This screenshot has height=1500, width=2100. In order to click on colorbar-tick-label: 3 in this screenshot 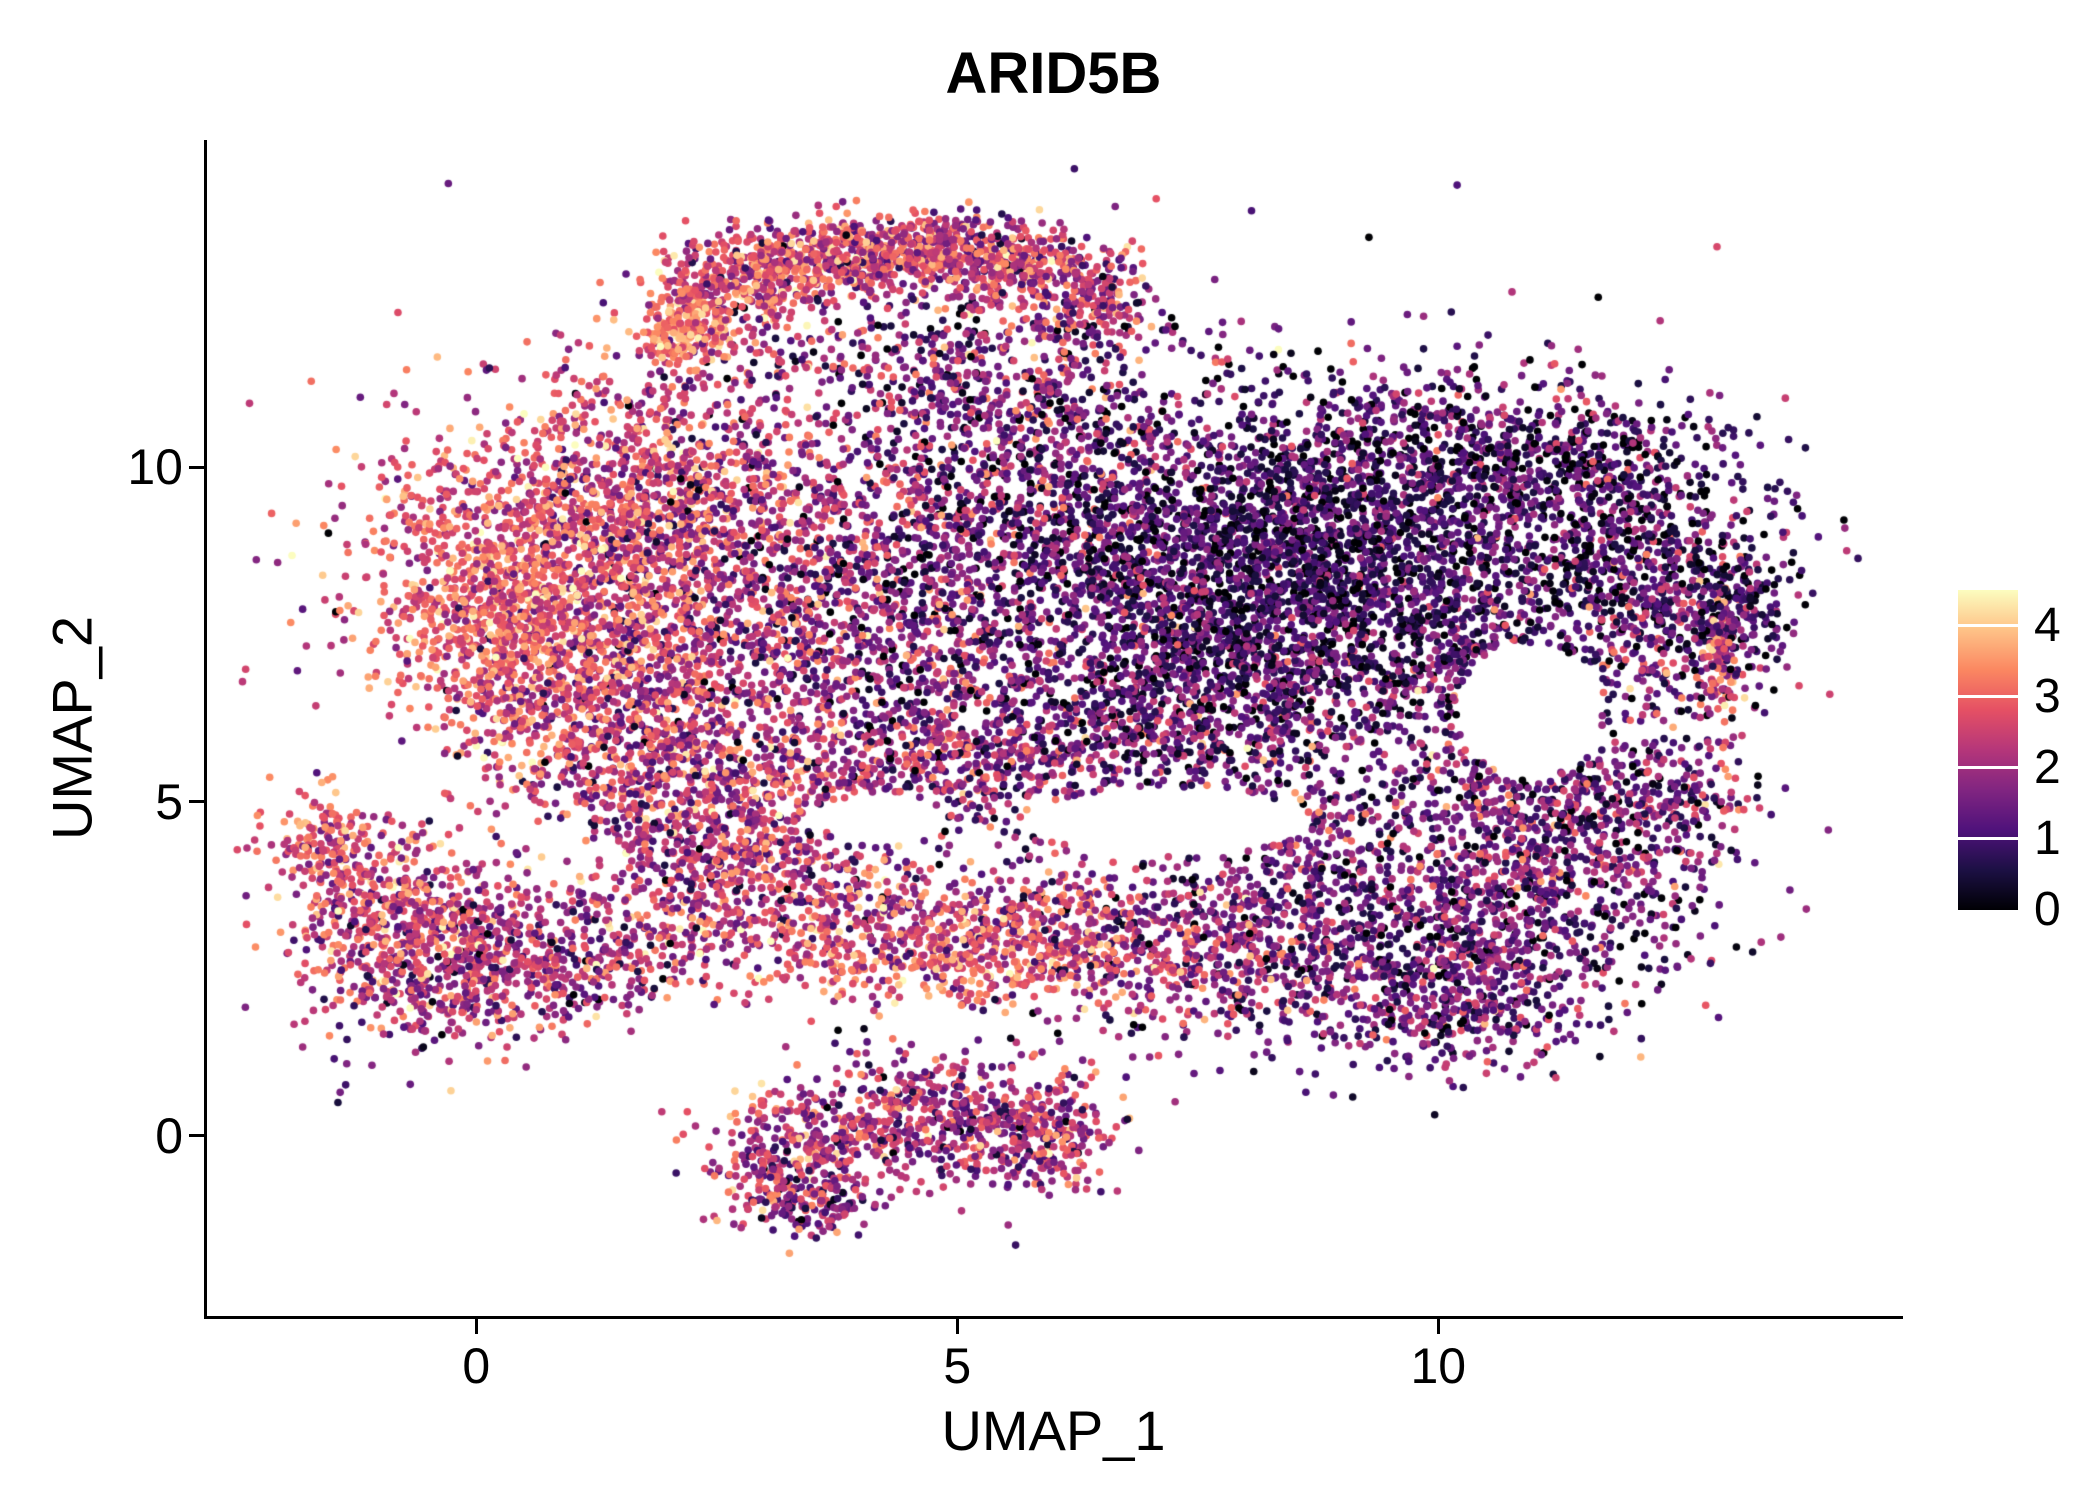, I will do `click(2047, 696)`.